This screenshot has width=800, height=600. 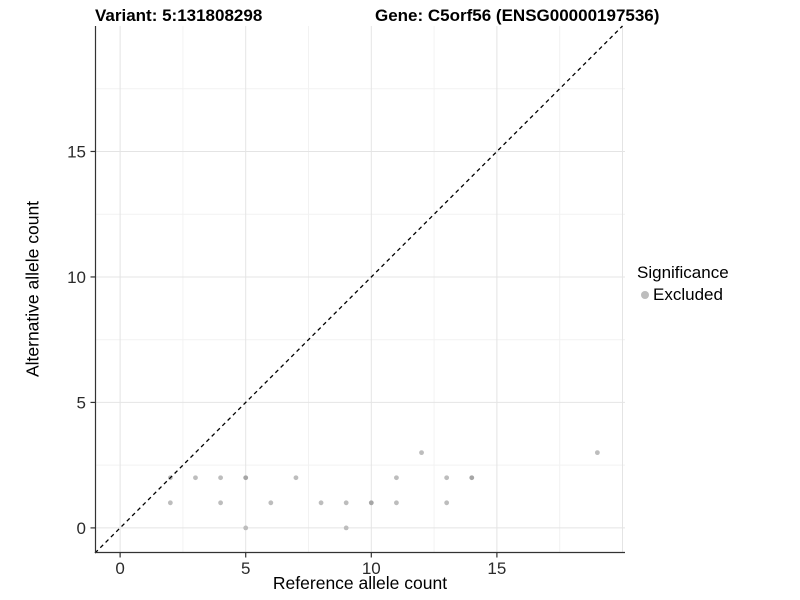 What do you see at coordinates (245, 568) in the screenshot?
I see `x-tick-label: 5` at bounding box center [245, 568].